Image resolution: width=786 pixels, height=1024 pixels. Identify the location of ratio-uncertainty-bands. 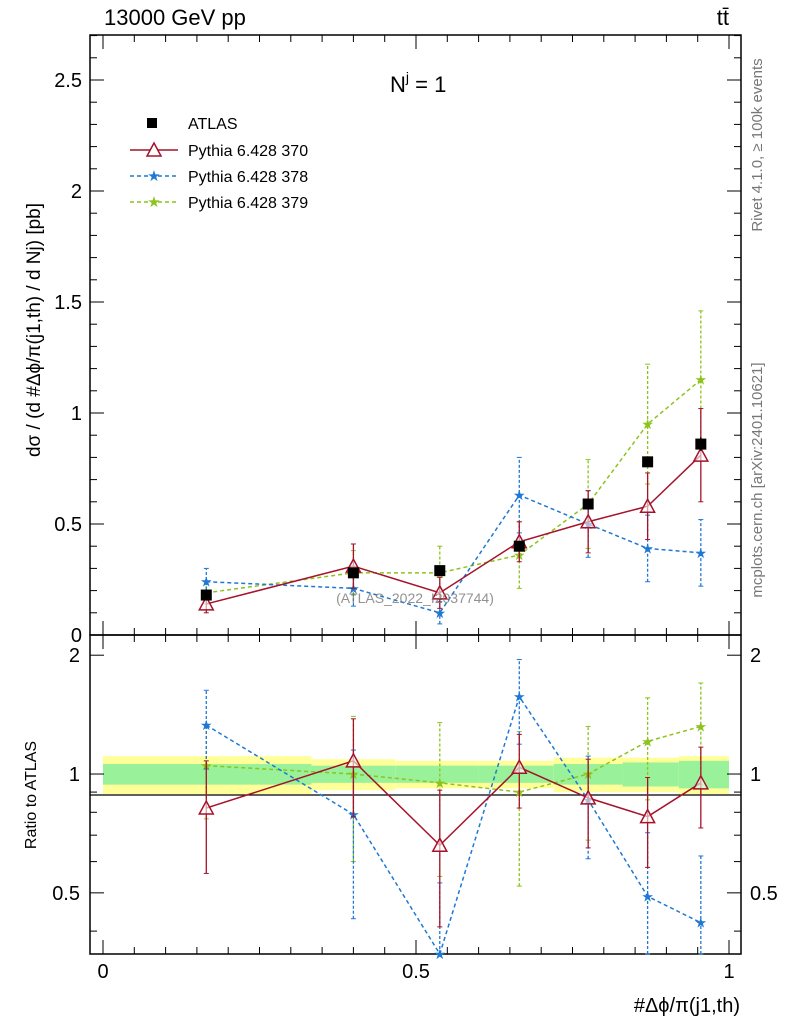
(416, 775).